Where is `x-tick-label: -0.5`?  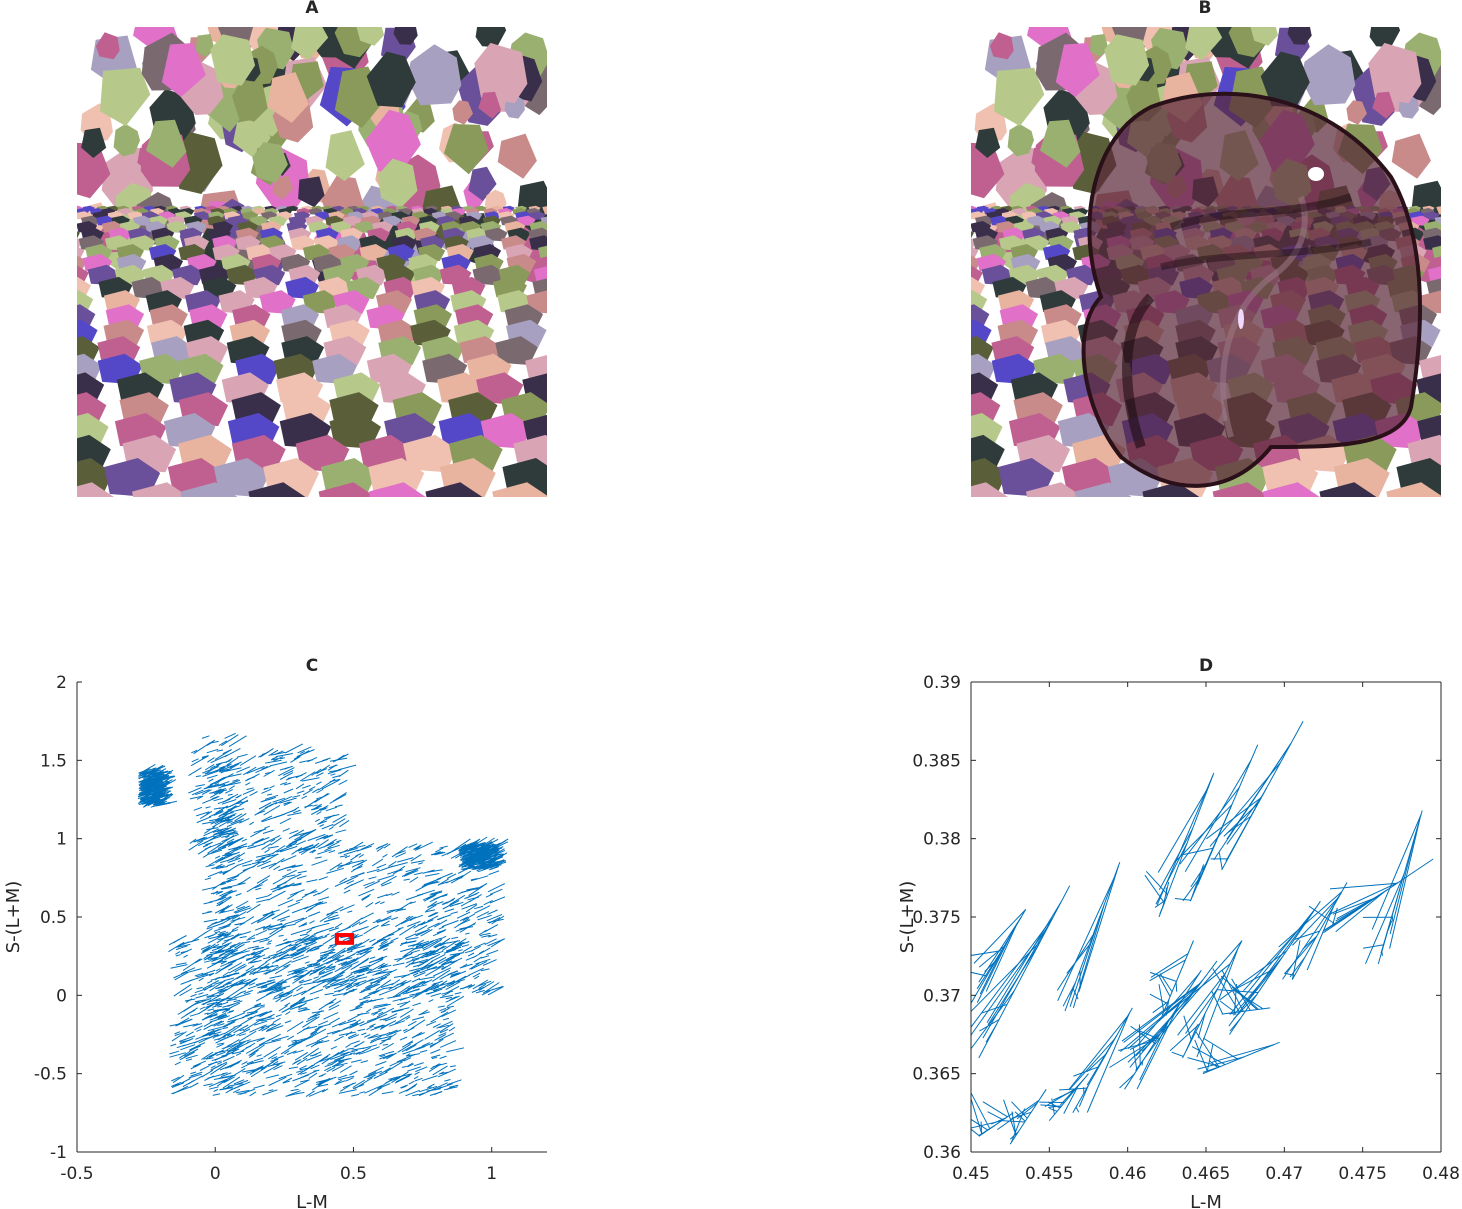 x-tick-label: -0.5 is located at coordinates (76, 1174).